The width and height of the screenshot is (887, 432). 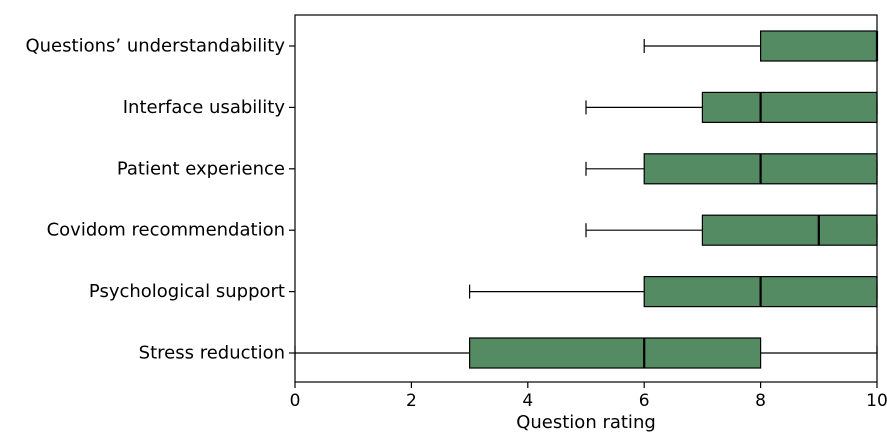 I want to click on x-tick-label: 6, so click(x=644, y=401).